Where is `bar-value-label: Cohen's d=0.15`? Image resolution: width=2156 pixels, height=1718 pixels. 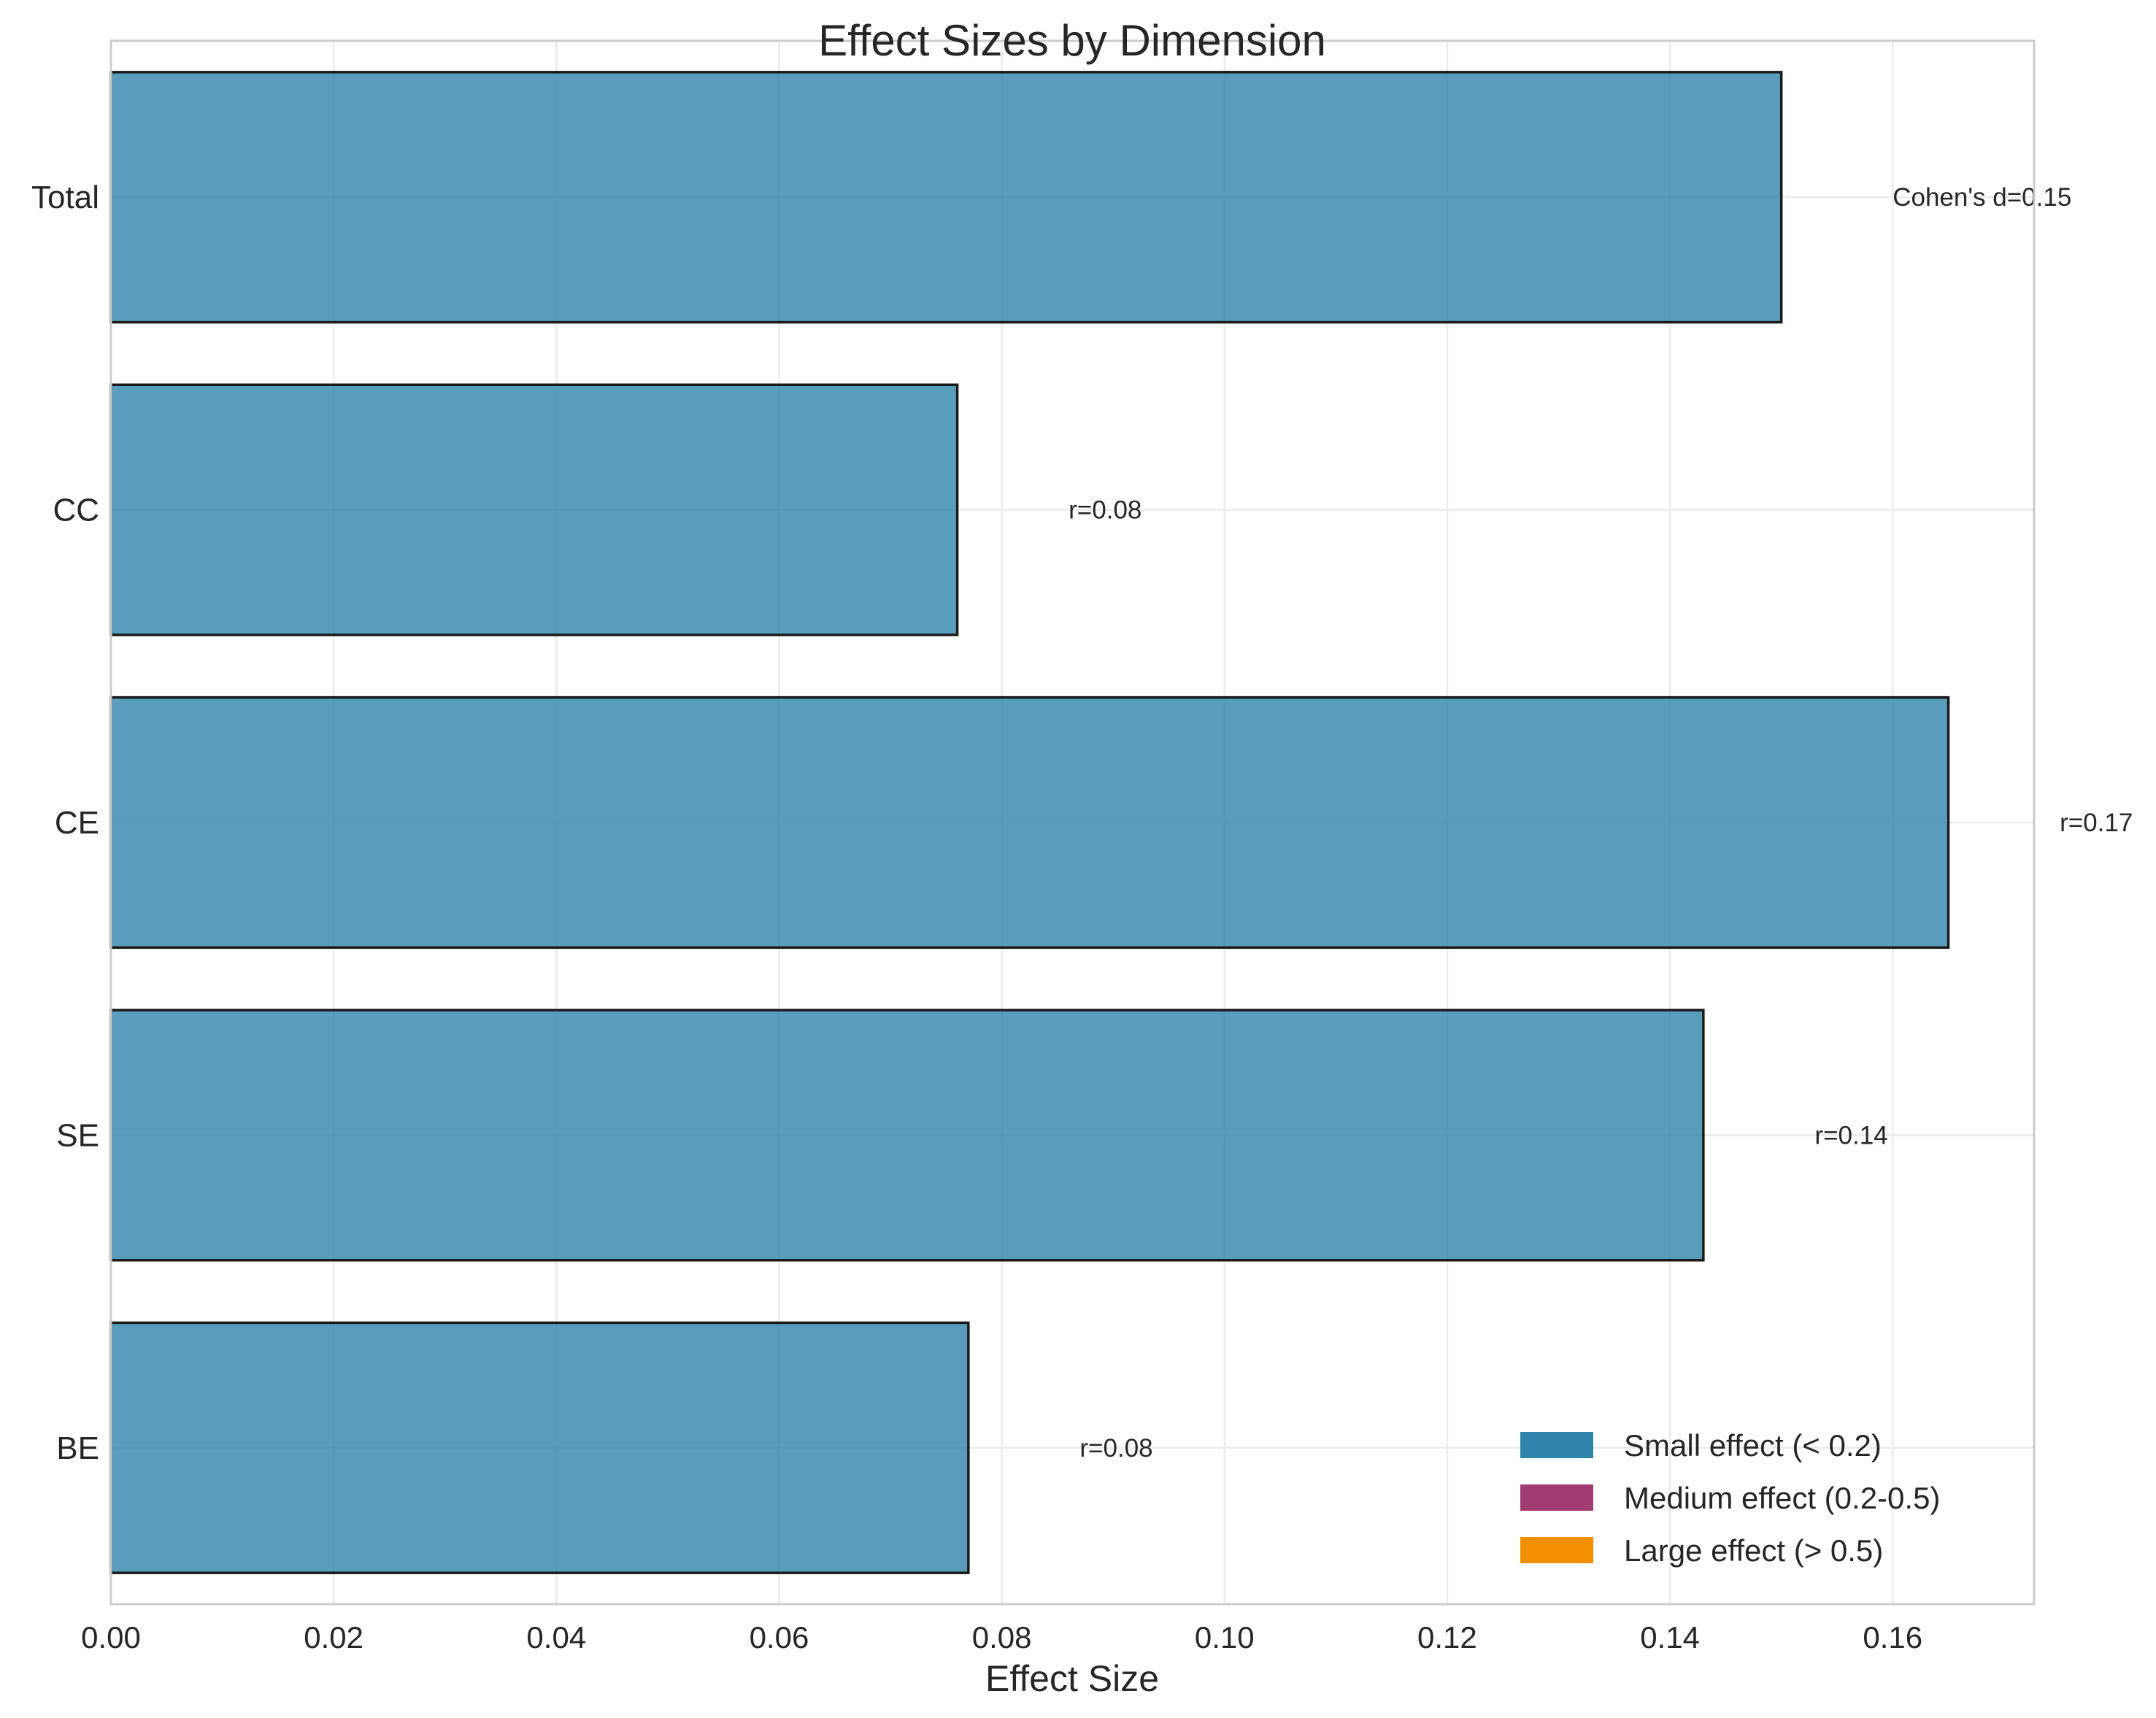
bar-value-label: Cohen's d=0.15 is located at coordinates (1982, 197).